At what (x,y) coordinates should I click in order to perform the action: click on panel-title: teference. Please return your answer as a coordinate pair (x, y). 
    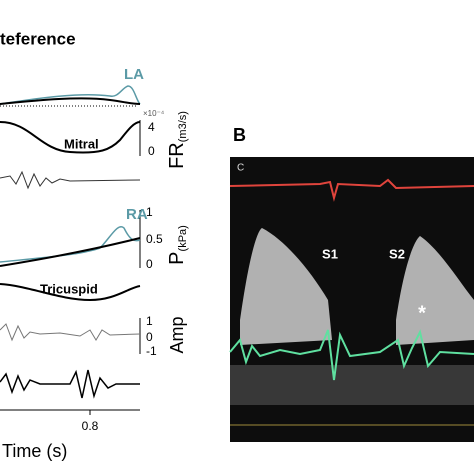
    Looking at the image, I should click on (38, 38).